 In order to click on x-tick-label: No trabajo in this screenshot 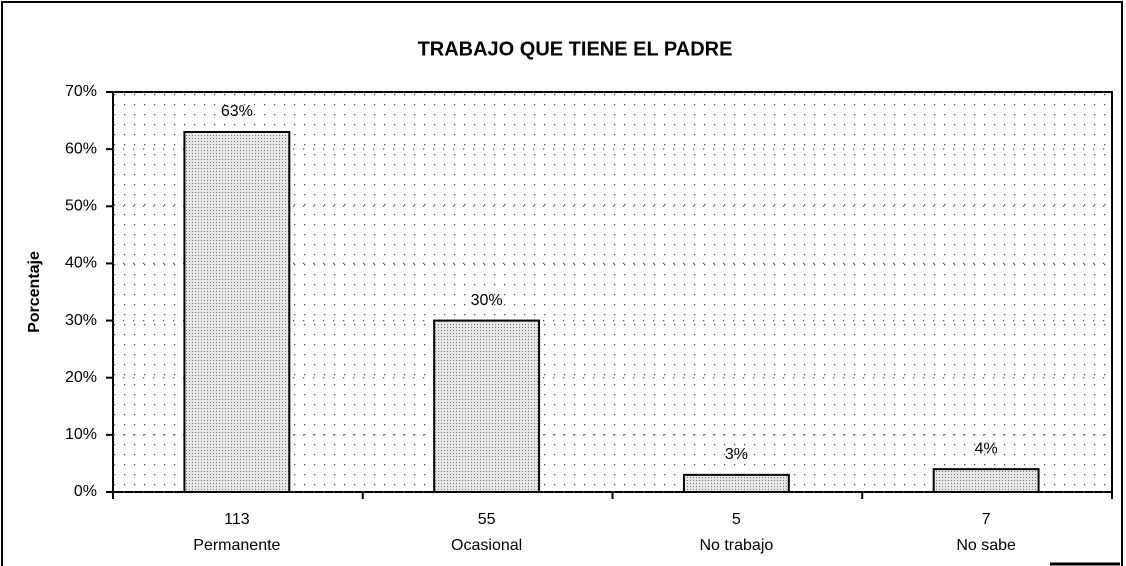, I will do `click(736, 545)`.